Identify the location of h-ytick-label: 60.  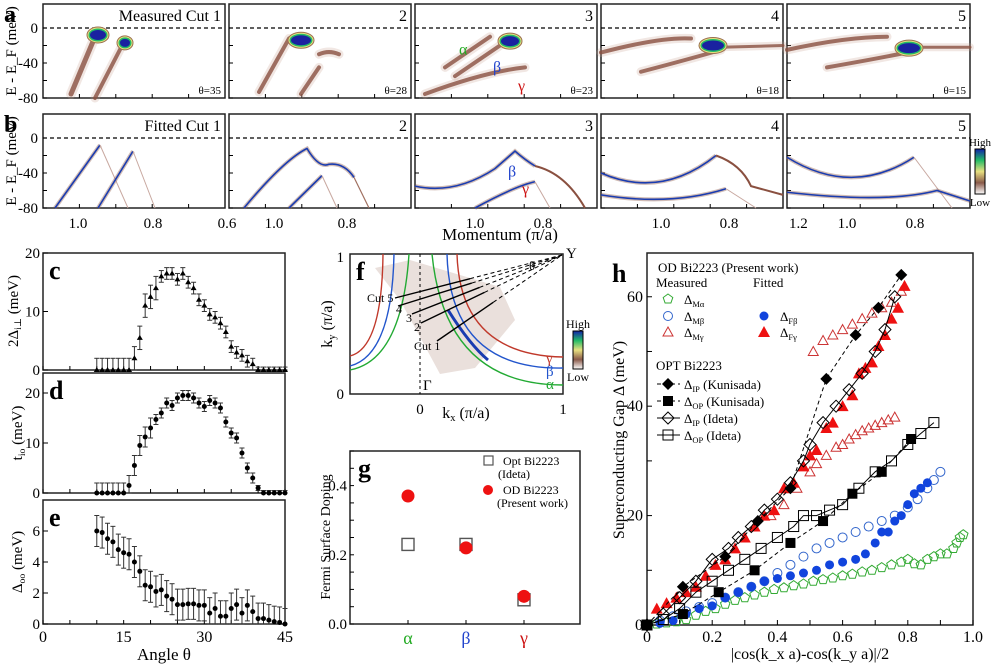
(635, 297).